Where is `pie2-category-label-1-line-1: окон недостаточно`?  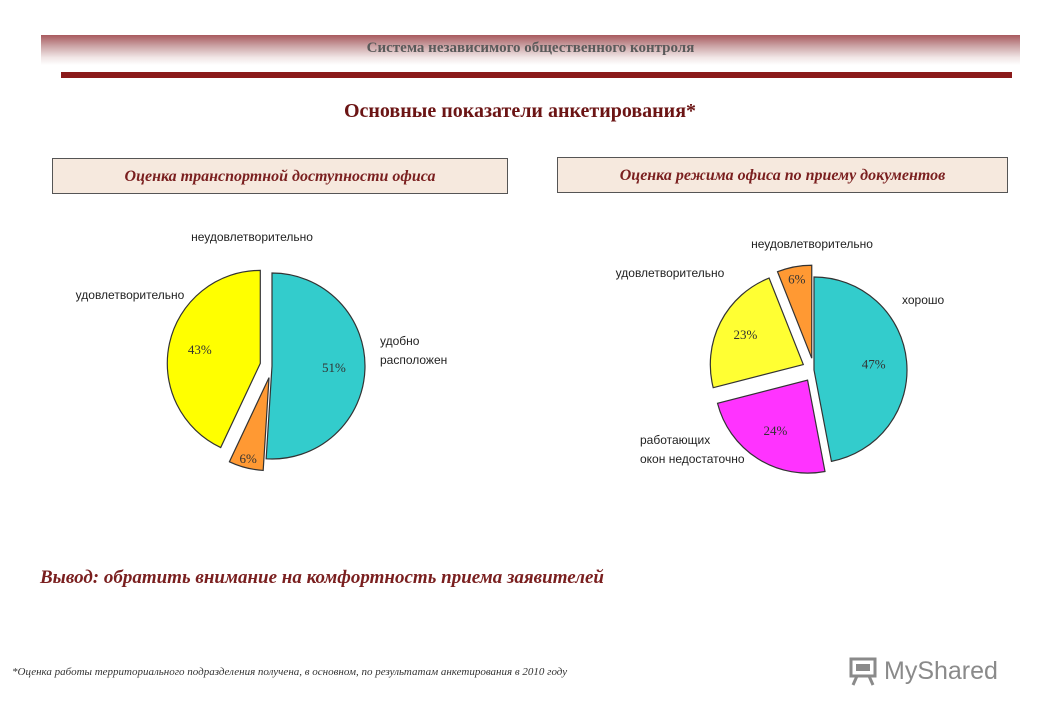
pie2-category-label-1-line-1: окон недостаточно is located at coordinates (692, 459).